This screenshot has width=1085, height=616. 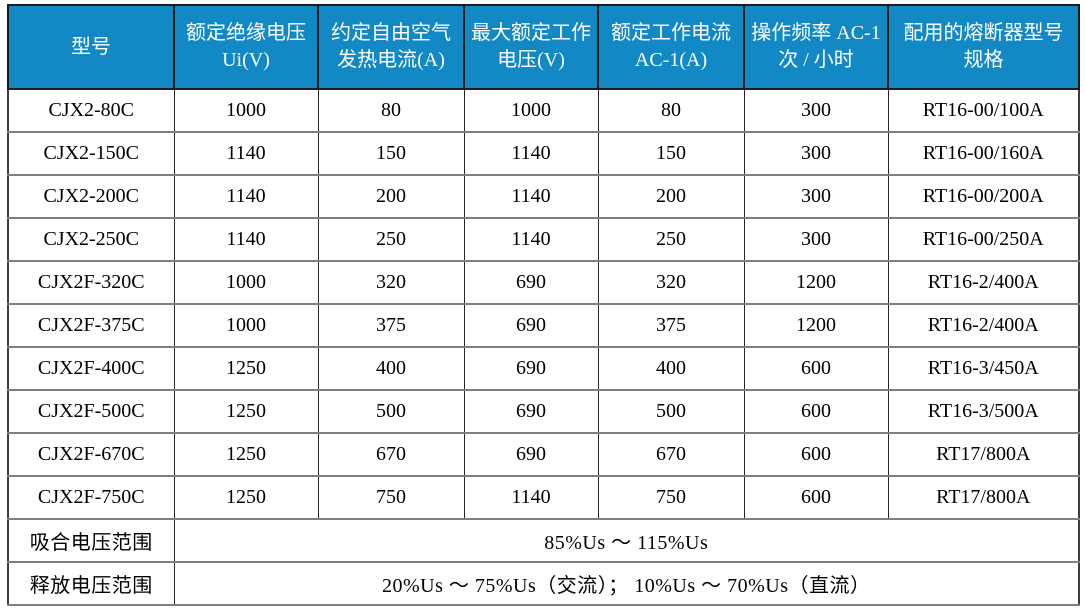 I want to click on footer-label-pickup-voltage: 吸合电压范围, so click(x=91, y=540).